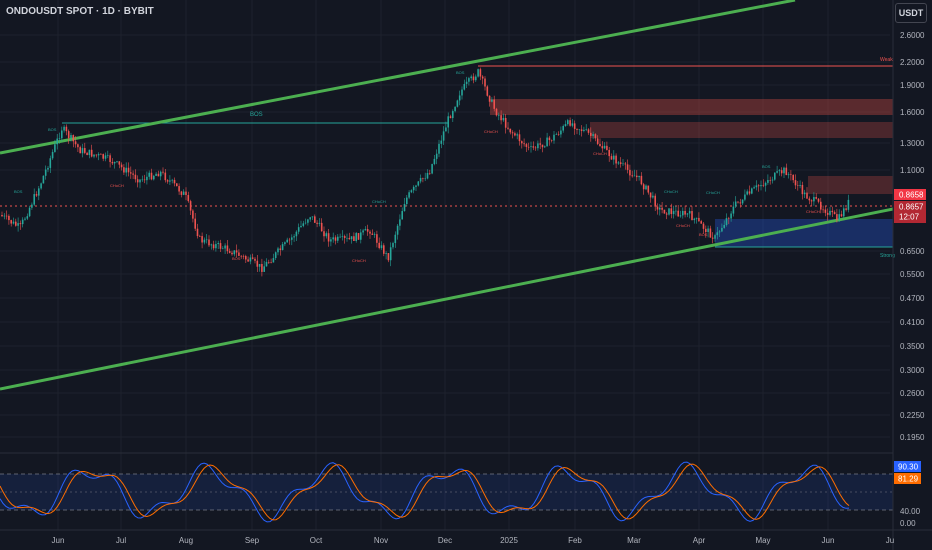 This screenshot has height=550, width=932. I want to click on price-tick: 0.2600, so click(912, 393).